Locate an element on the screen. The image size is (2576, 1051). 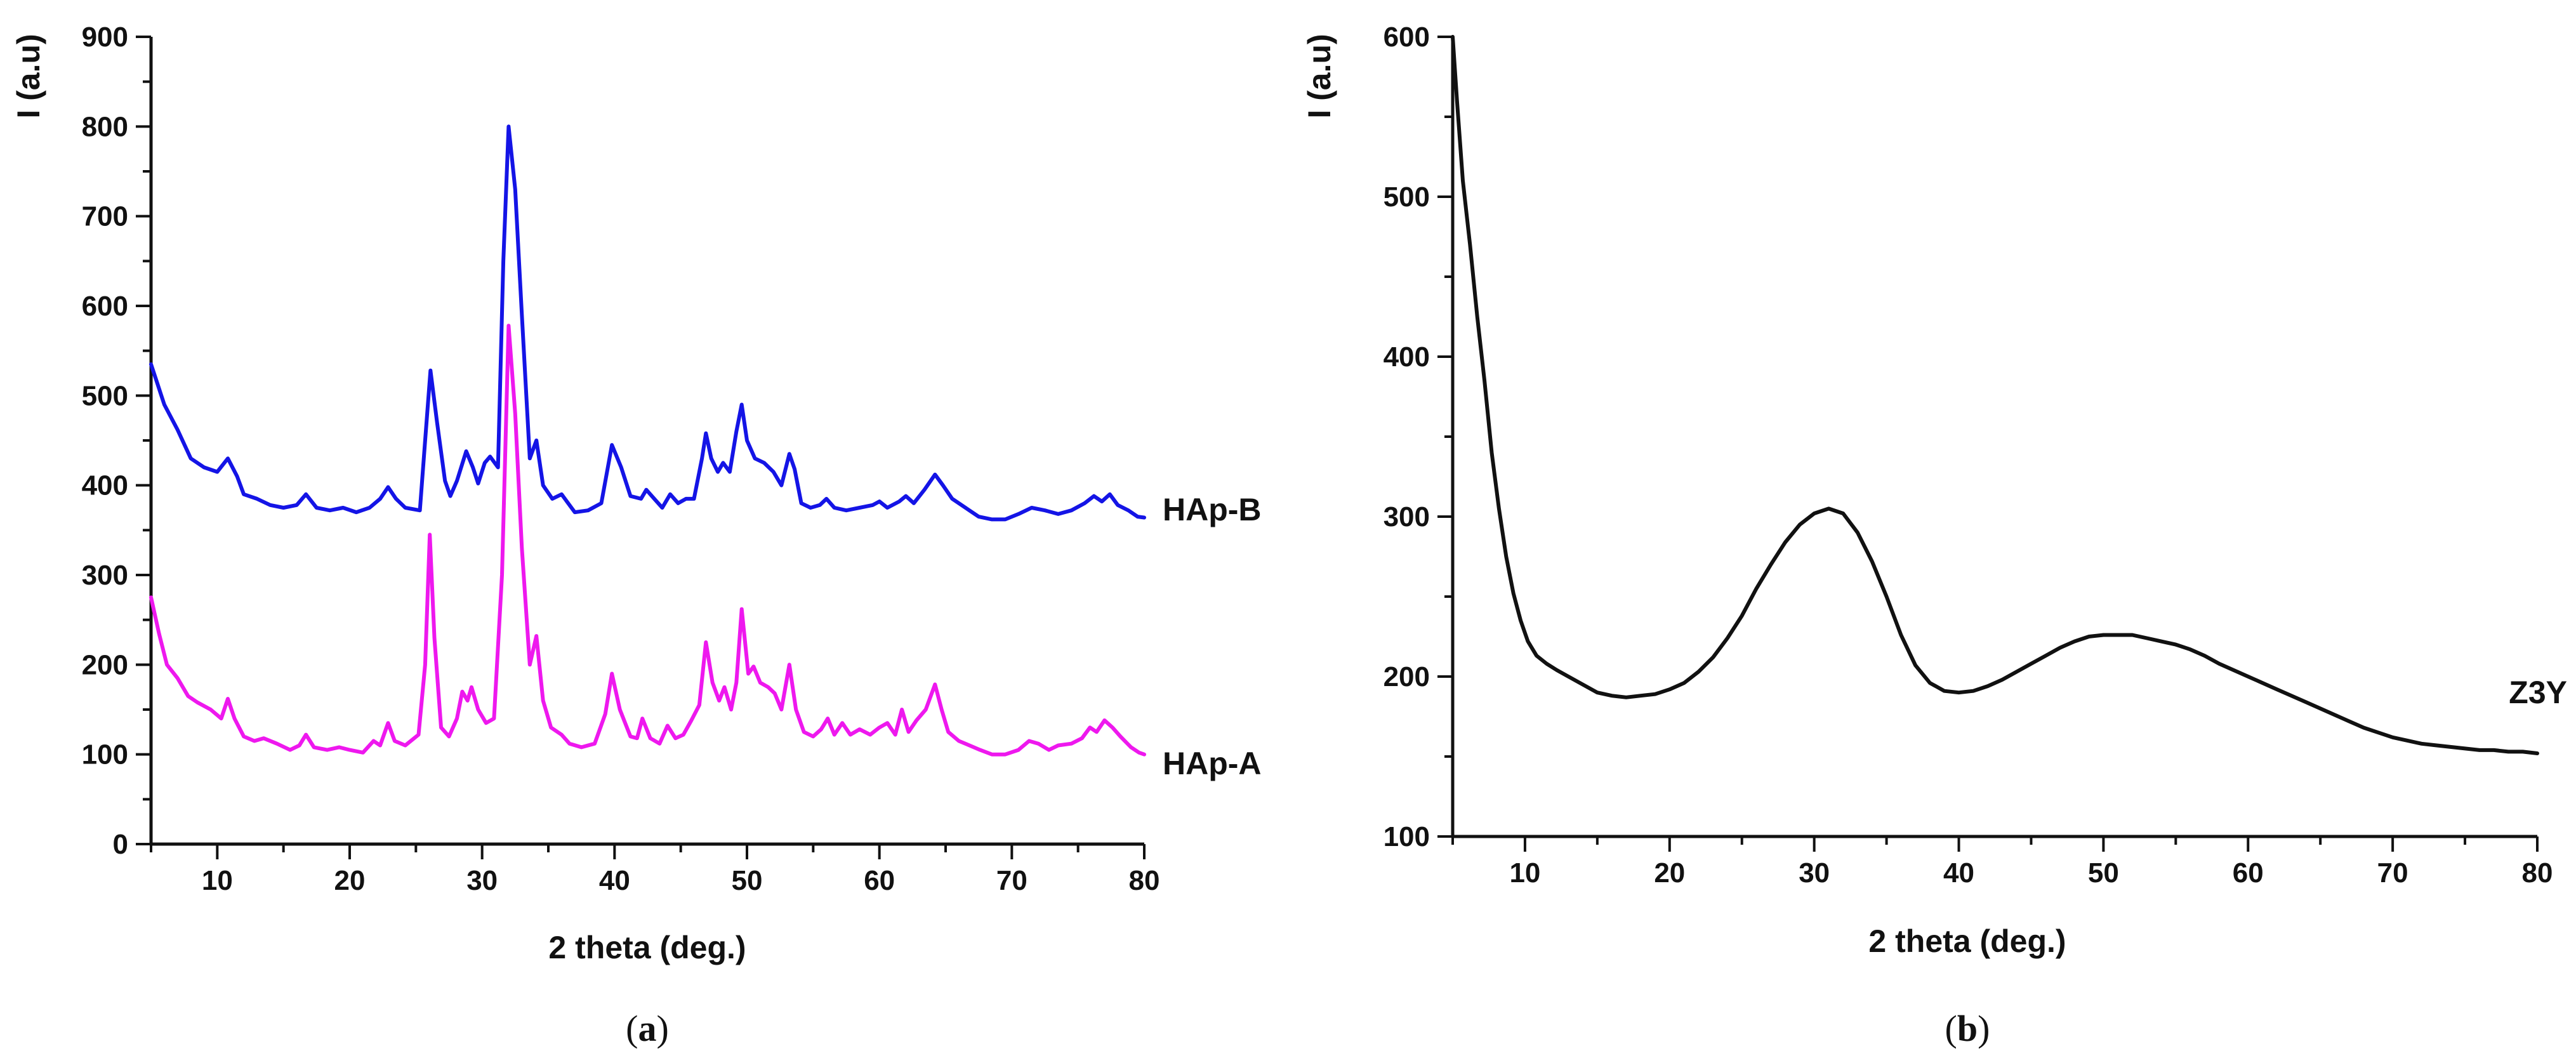
panel-b-x-tick-label: 40 is located at coordinates (1959, 873).